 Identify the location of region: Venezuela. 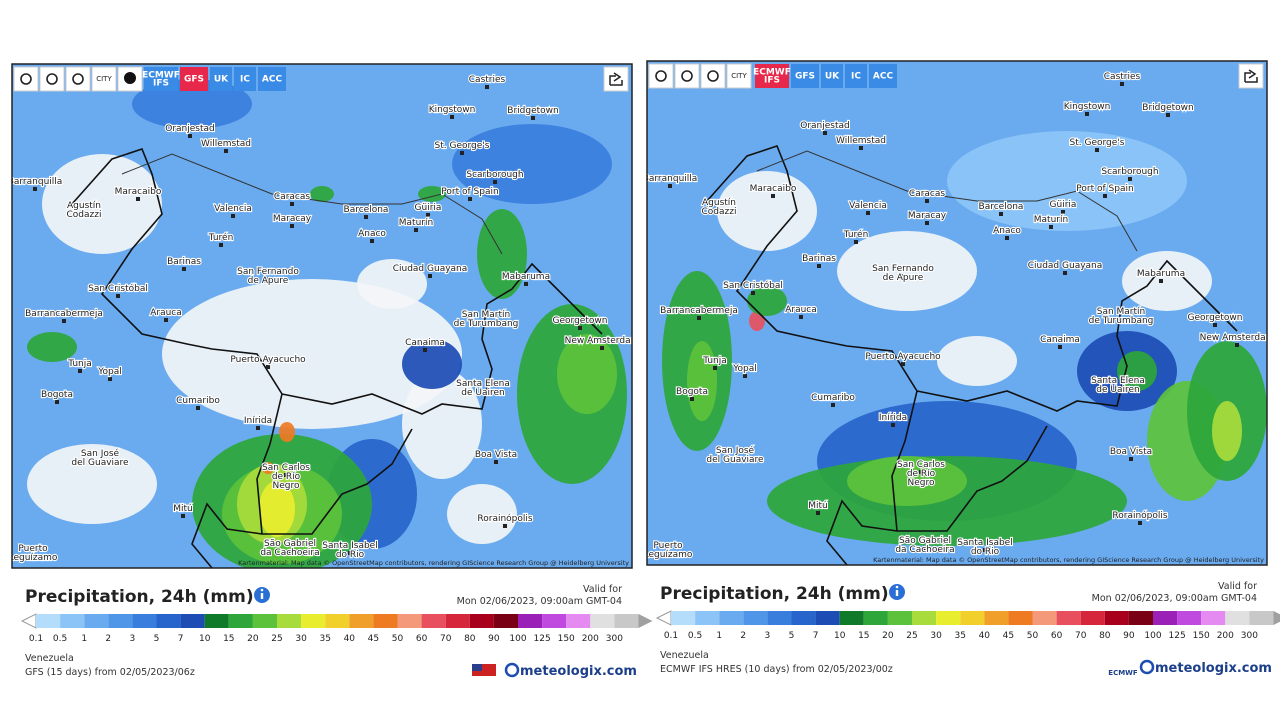
(684, 655).